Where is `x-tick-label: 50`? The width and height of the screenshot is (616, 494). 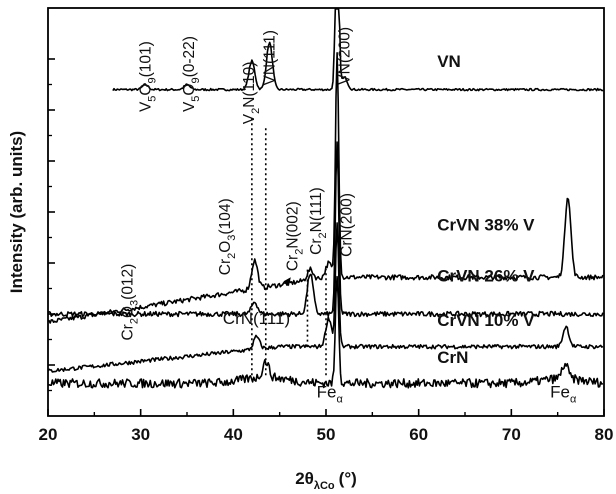
x-tick-label: 50 is located at coordinates (326, 434).